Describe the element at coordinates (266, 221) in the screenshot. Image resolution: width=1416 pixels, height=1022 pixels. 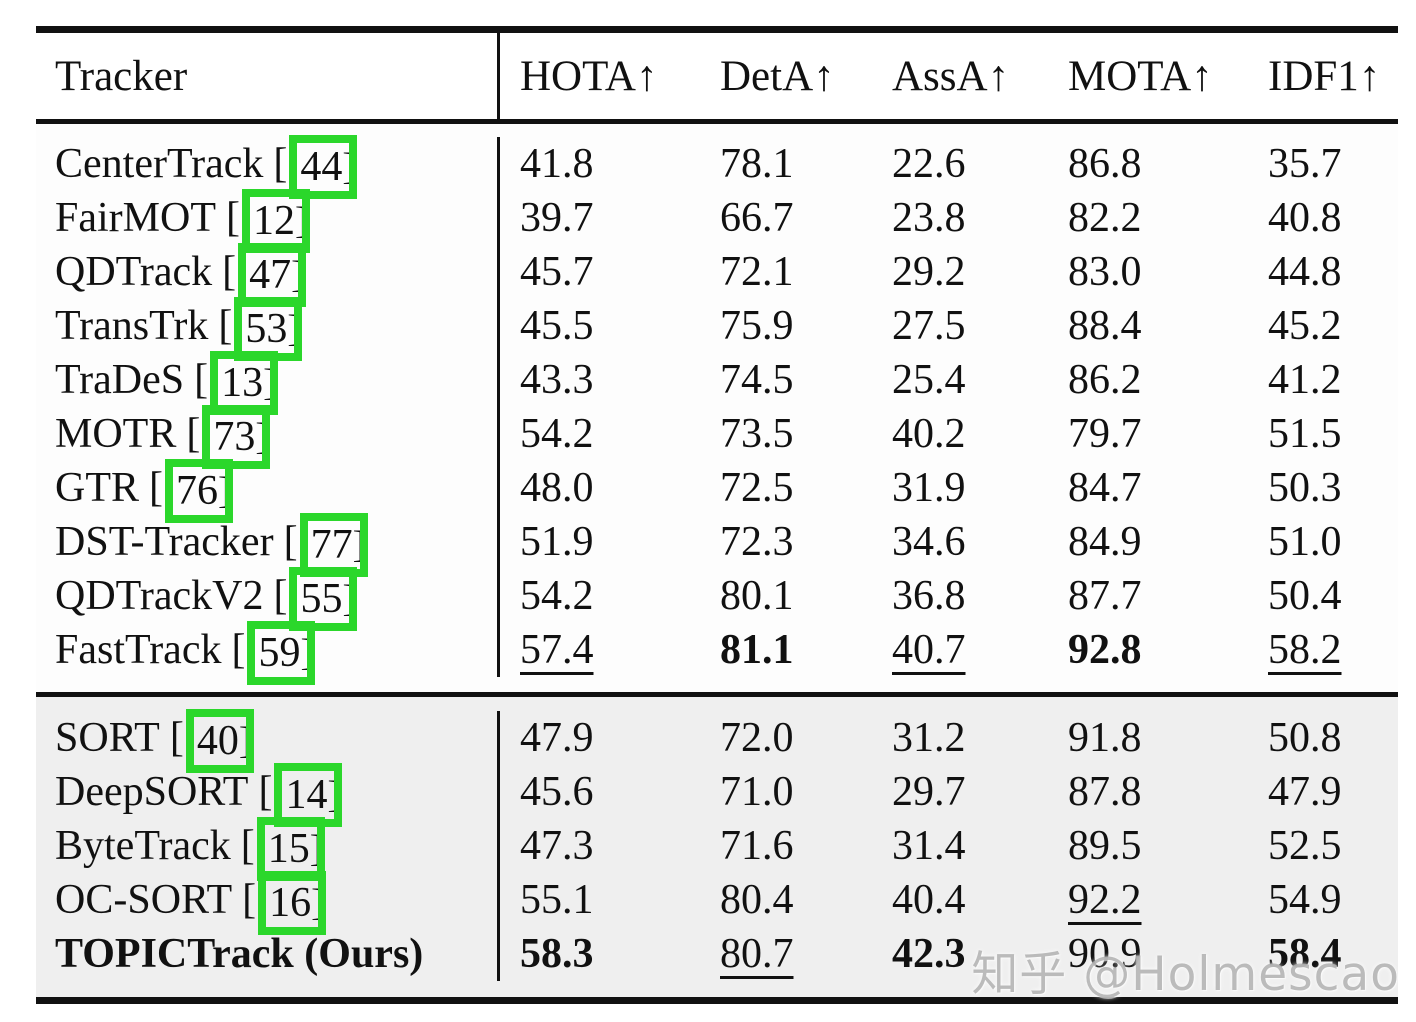
I see `tracker-name-cell: FairMOT[12]` at that location.